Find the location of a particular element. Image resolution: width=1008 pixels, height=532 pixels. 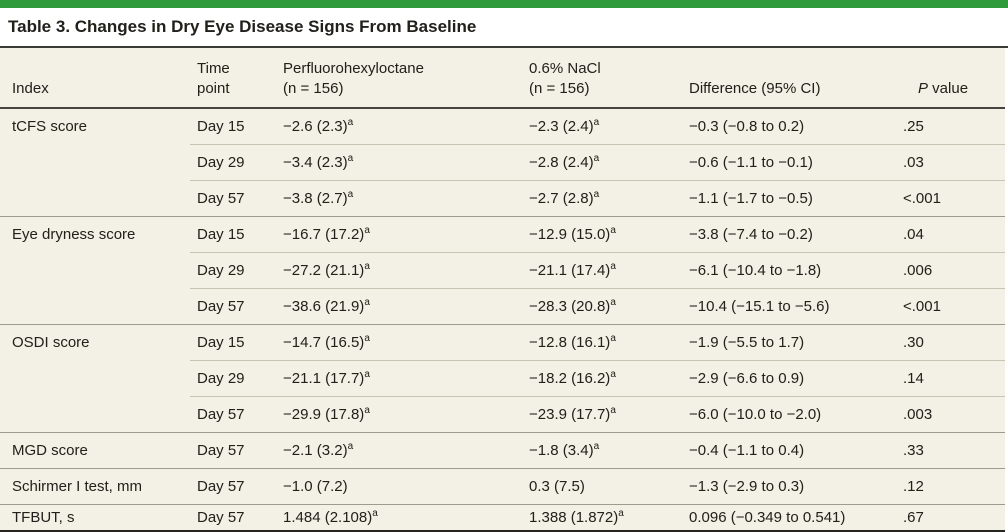

cell-pfho: −2.1 (3.2)a is located at coordinates (399, 450).